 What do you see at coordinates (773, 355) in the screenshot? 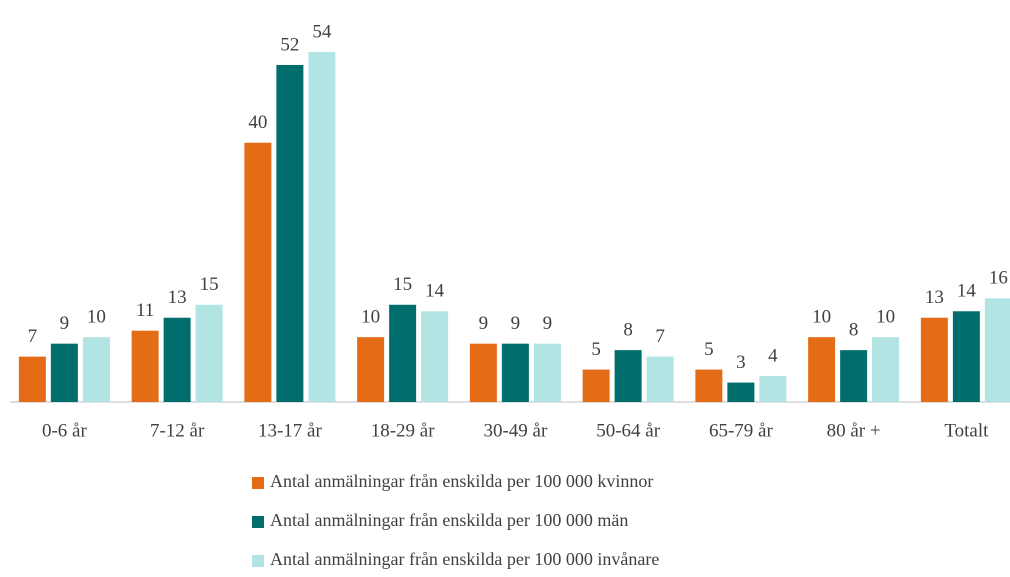
I see `data-label: 4` at bounding box center [773, 355].